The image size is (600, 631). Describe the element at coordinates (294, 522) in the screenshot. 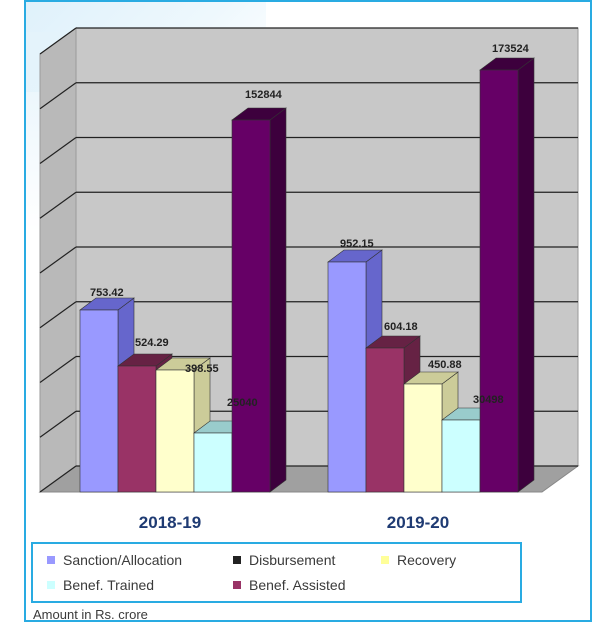

I see `category-labels: 2018-19 2019-20` at that location.